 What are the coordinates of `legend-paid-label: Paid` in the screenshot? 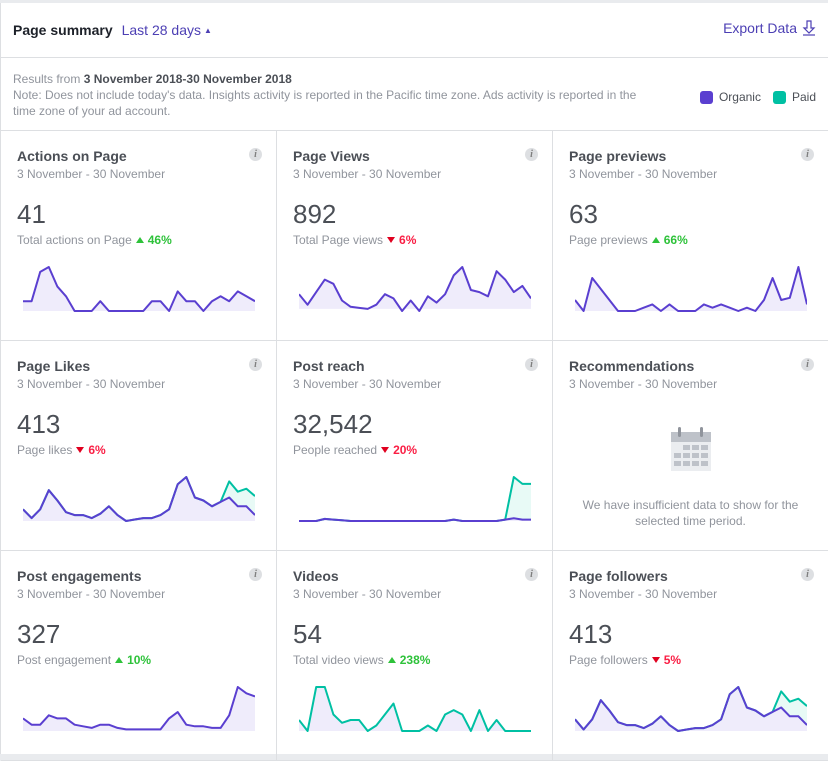 It's located at (803, 97).